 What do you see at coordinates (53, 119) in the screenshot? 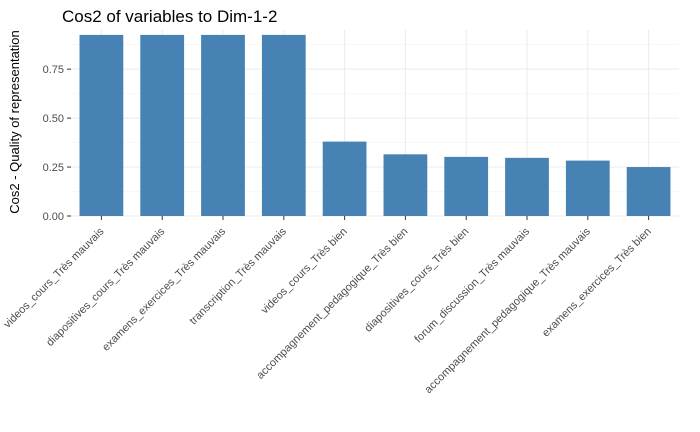
I see `y-tick-label: 0.50` at bounding box center [53, 119].